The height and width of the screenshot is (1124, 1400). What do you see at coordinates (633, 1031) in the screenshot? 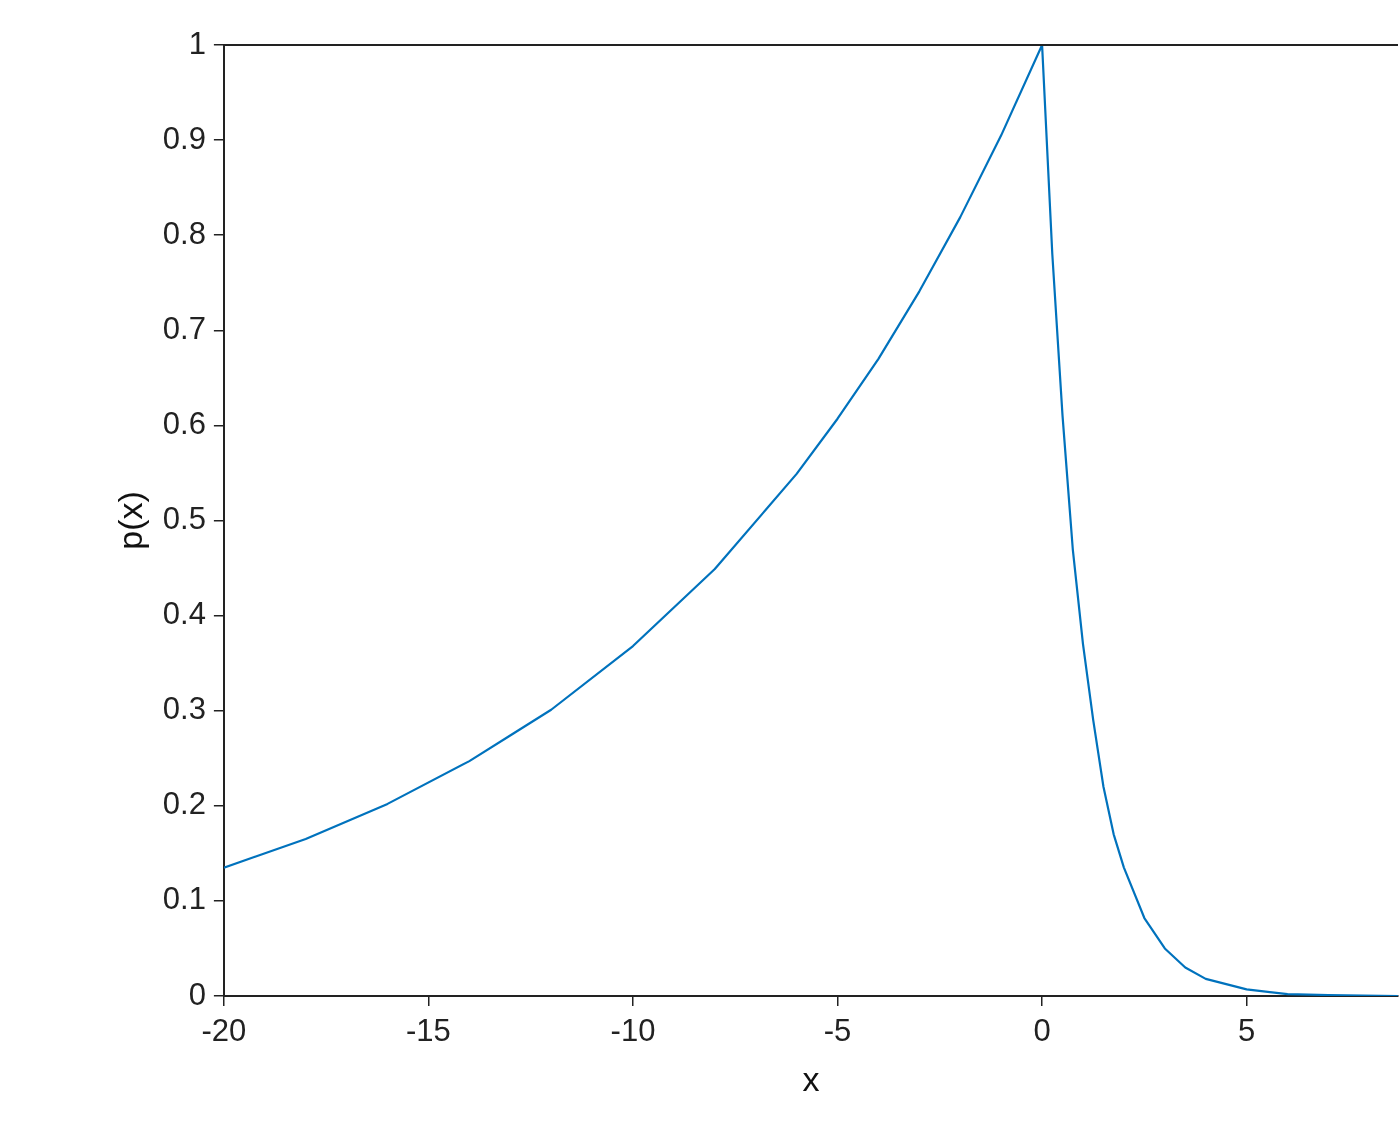
I see `x-tick-label: -10` at bounding box center [633, 1031].